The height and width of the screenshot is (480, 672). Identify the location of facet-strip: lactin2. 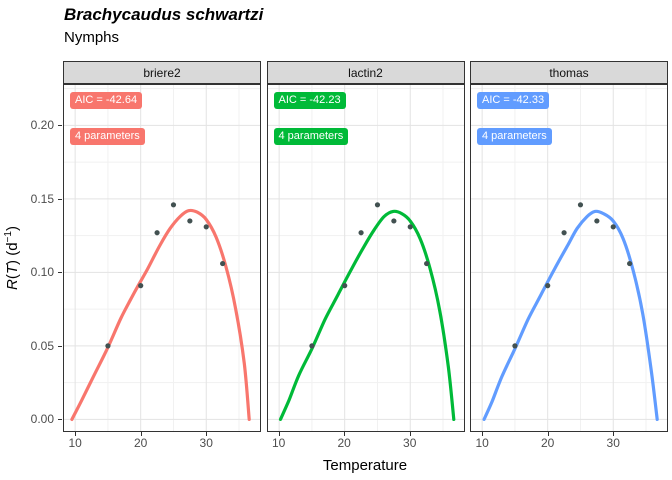
(365, 72).